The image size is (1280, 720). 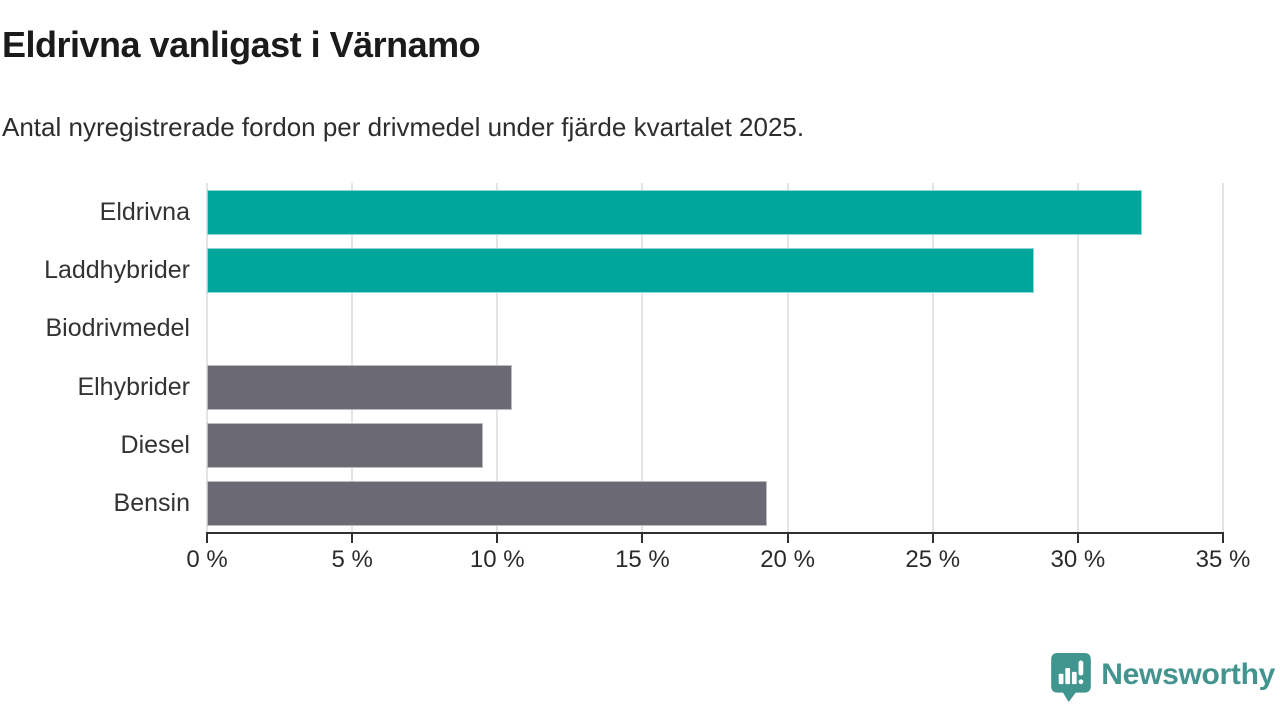 I want to click on bar-row: Diesel, so click(x=672, y=445).